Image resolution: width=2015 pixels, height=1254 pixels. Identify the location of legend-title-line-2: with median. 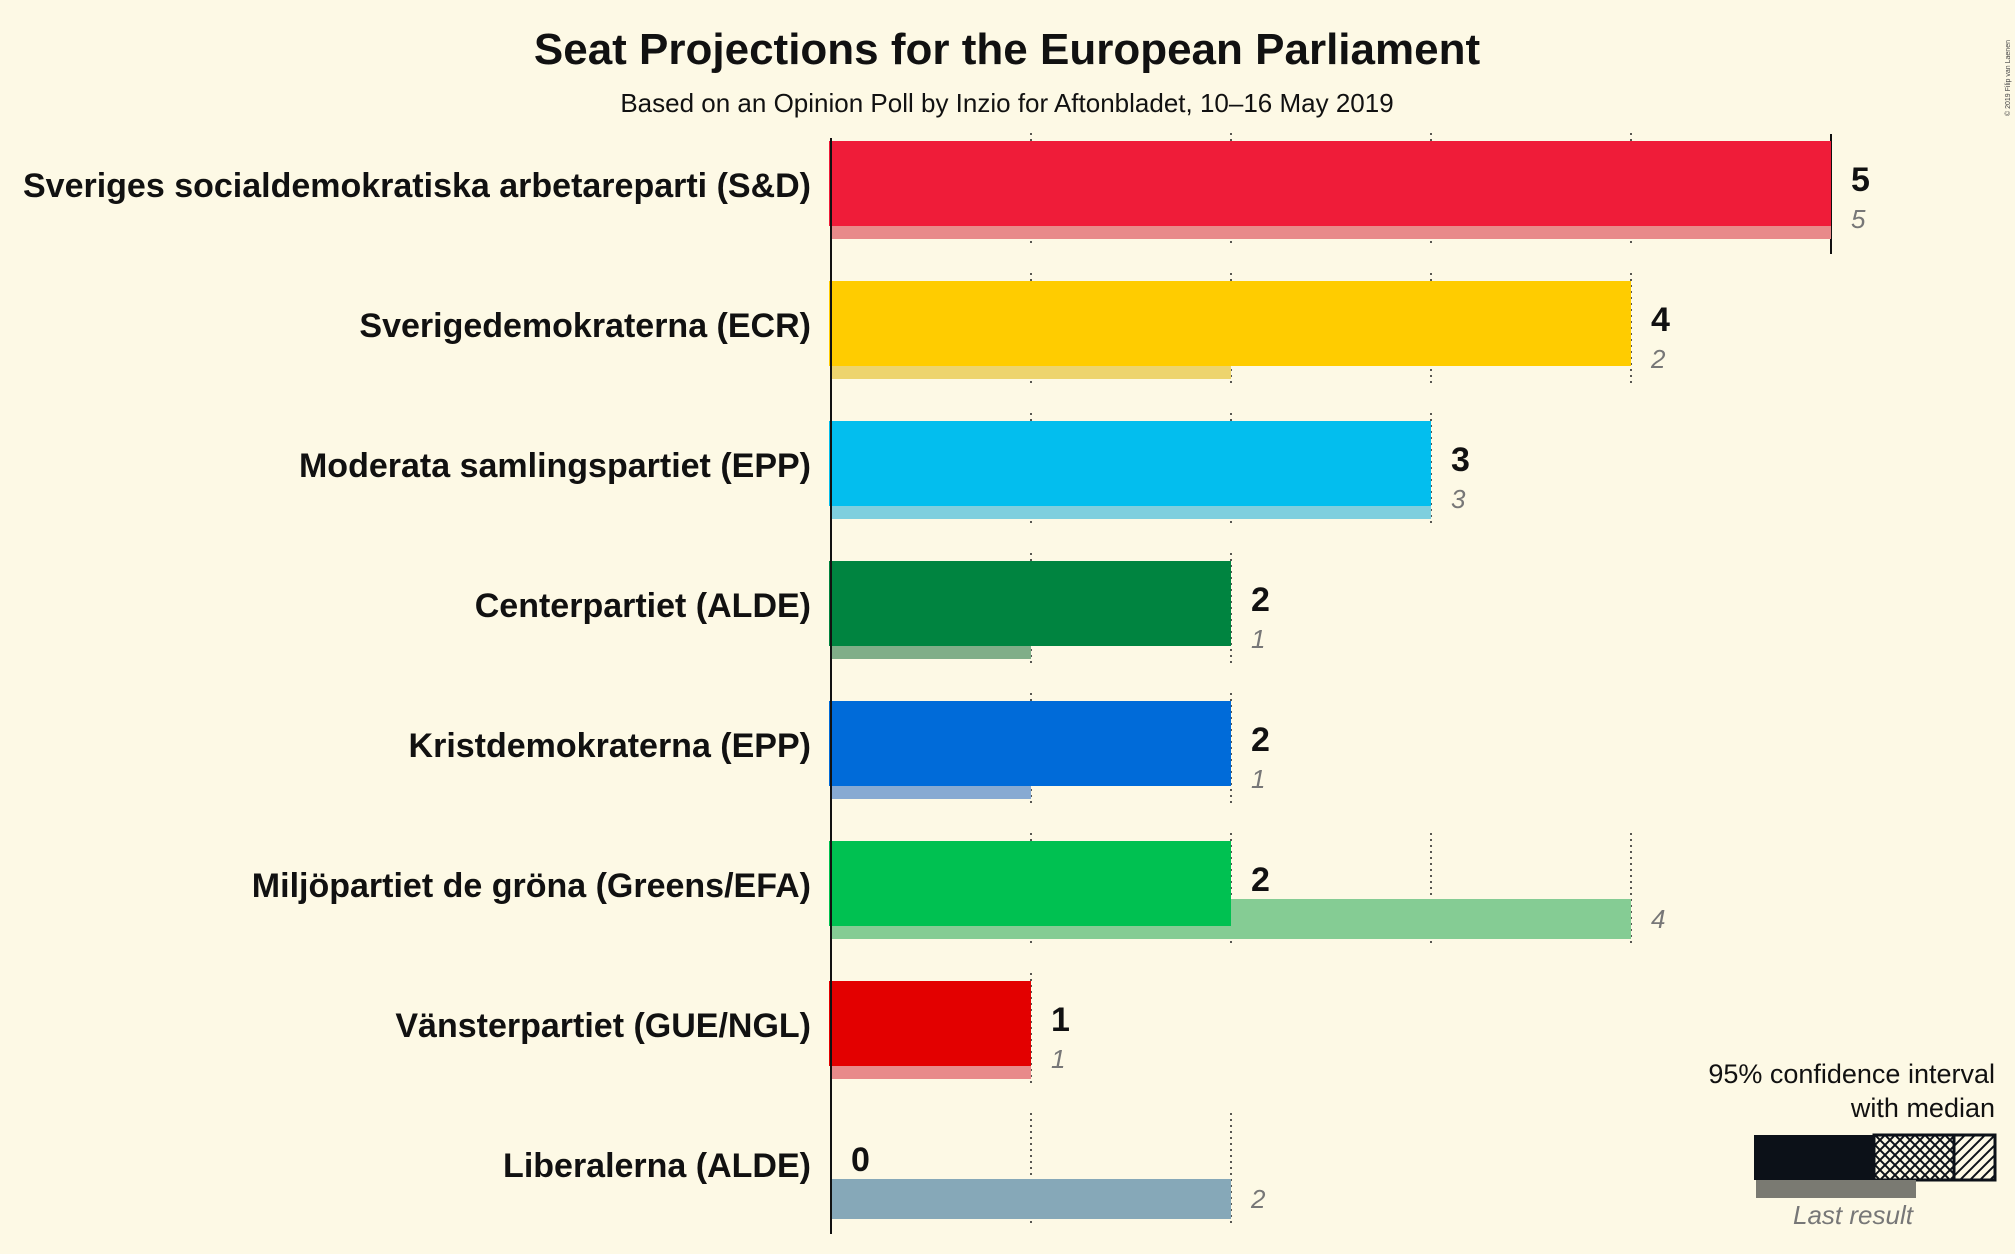
(1922, 1108).